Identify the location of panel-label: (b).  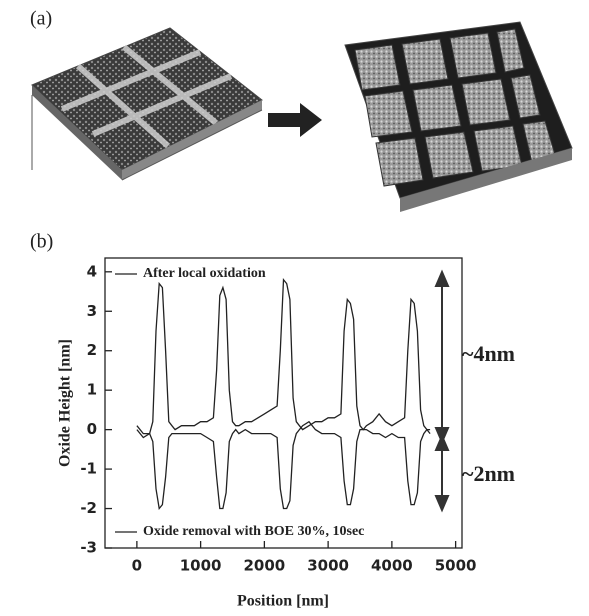
(41, 242).